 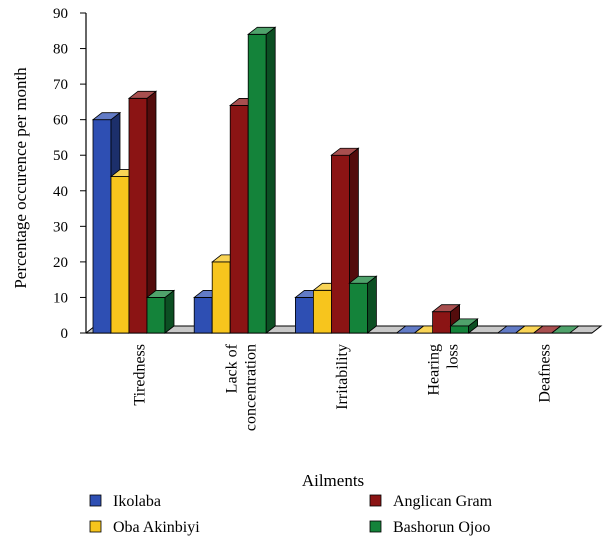 I want to click on legend-label: Anglican Gram, so click(x=443, y=501).